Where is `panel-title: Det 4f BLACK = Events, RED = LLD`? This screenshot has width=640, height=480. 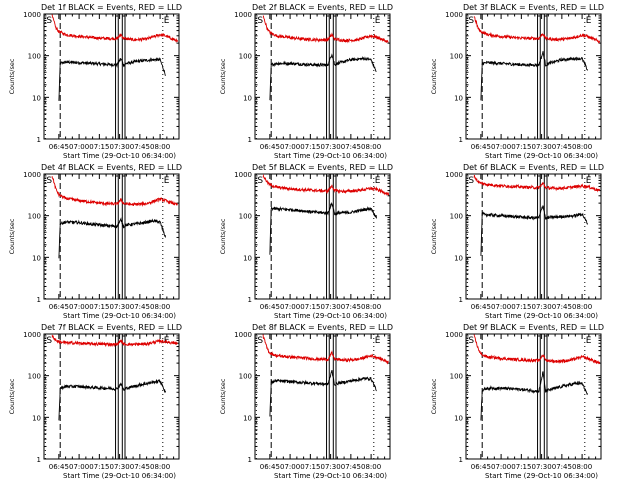 panel-title: Det 4f BLACK = Events, RED = LLD is located at coordinates (111, 167).